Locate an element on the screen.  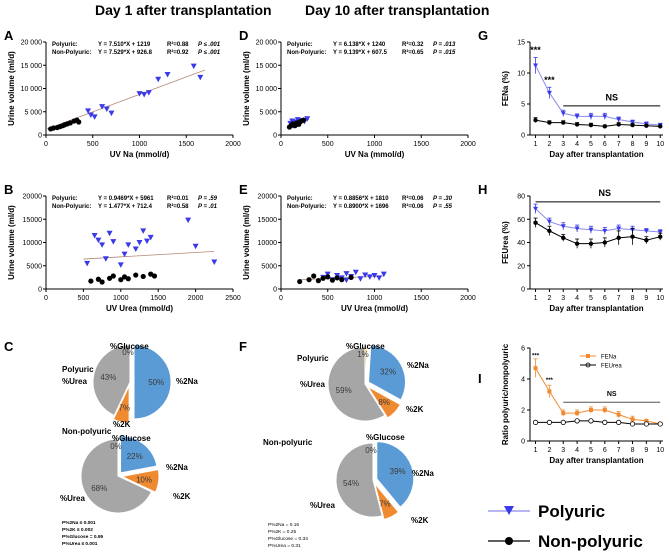
eq-non: Y = 7.529*X + 926.8 is located at coordinates (125, 53).